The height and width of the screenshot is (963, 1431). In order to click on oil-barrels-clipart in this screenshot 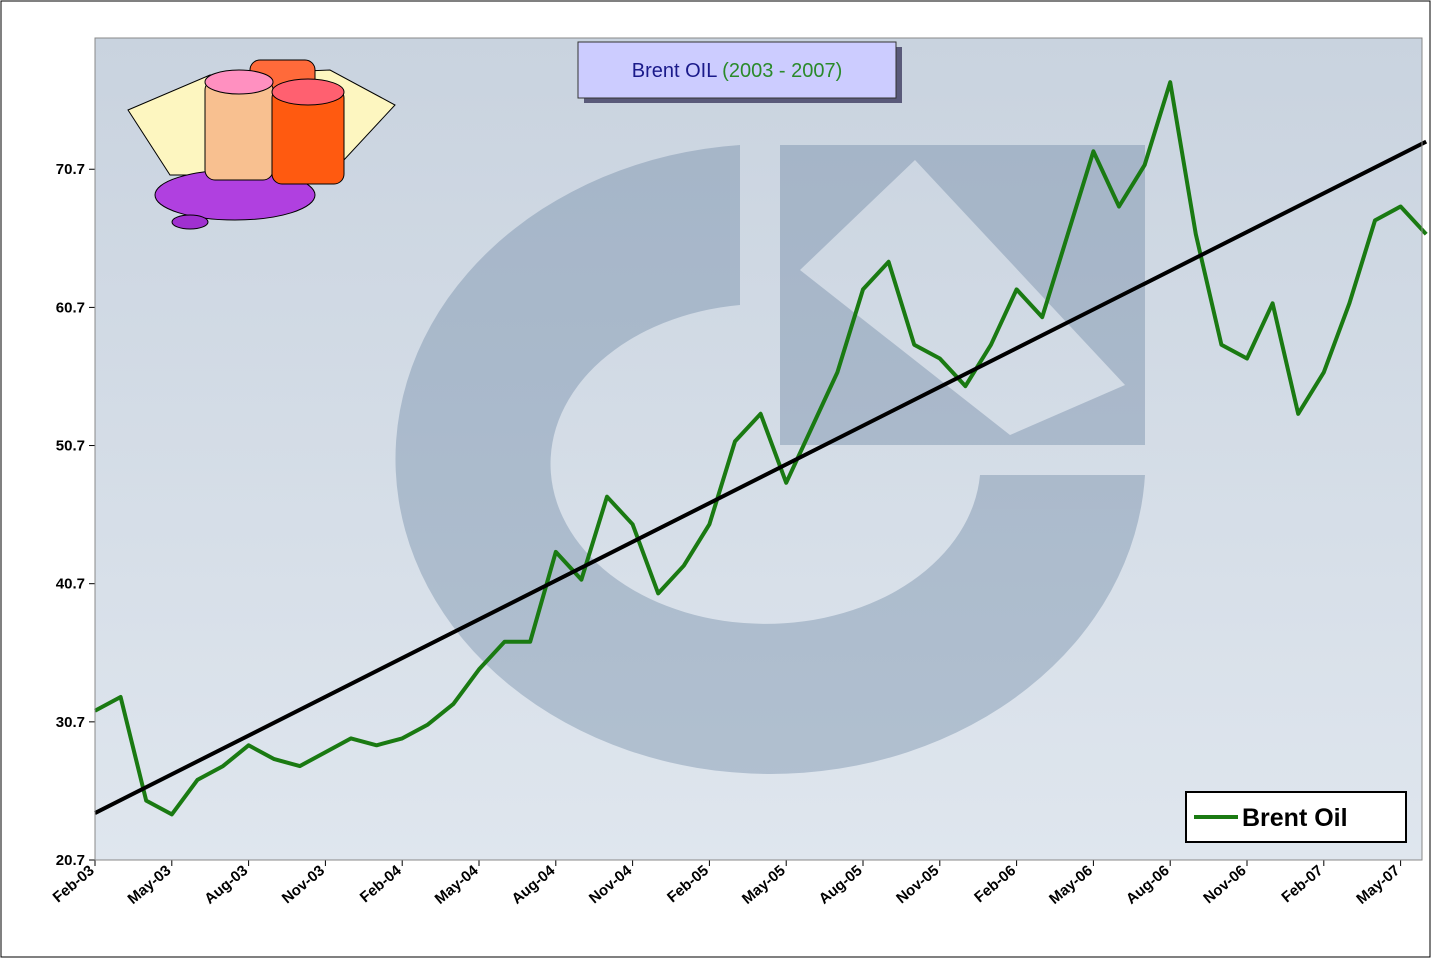, I will do `click(261, 144)`.